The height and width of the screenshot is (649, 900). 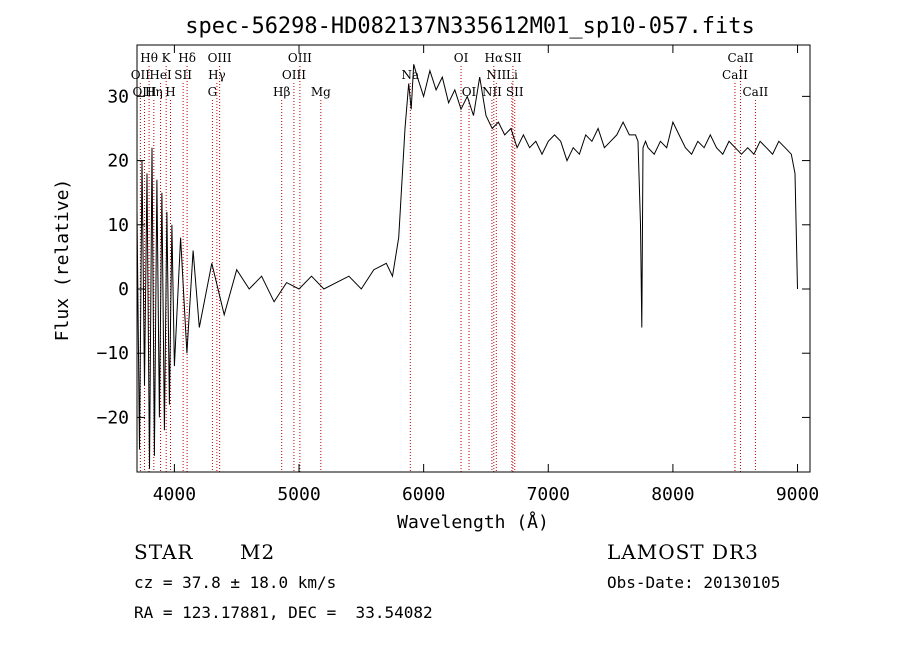 I want to click on survey-name: LAMOST DR3, so click(x=683, y=552).